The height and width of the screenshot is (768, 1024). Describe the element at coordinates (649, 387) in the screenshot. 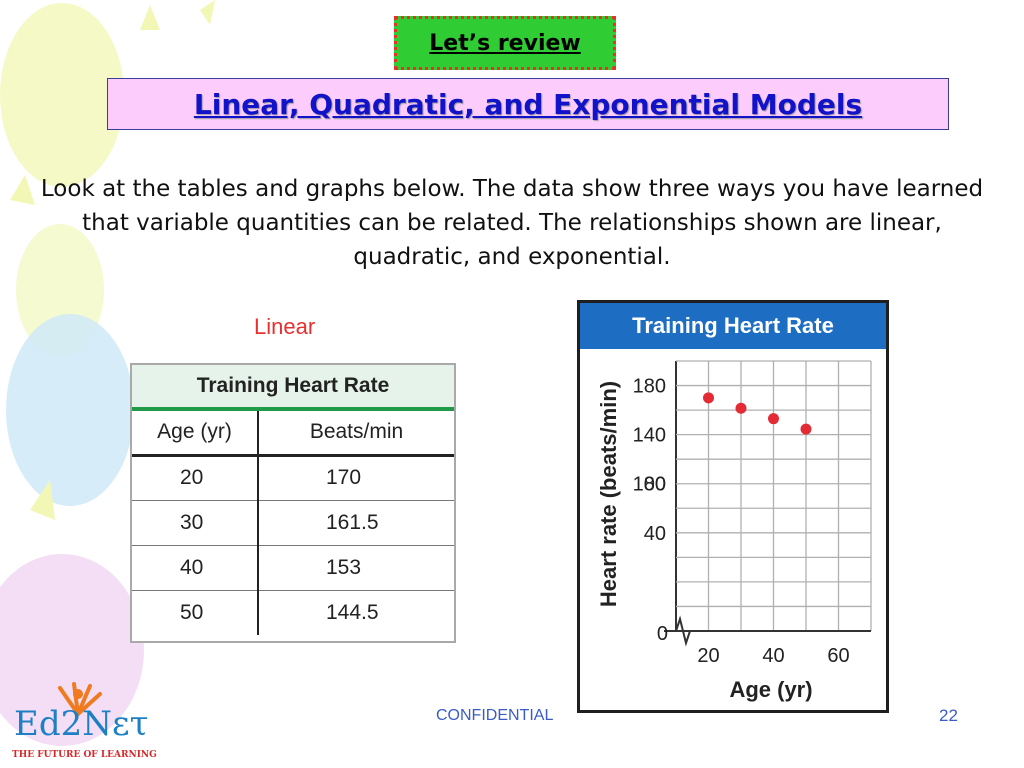

I see `y-tick-label: 180` at that location.